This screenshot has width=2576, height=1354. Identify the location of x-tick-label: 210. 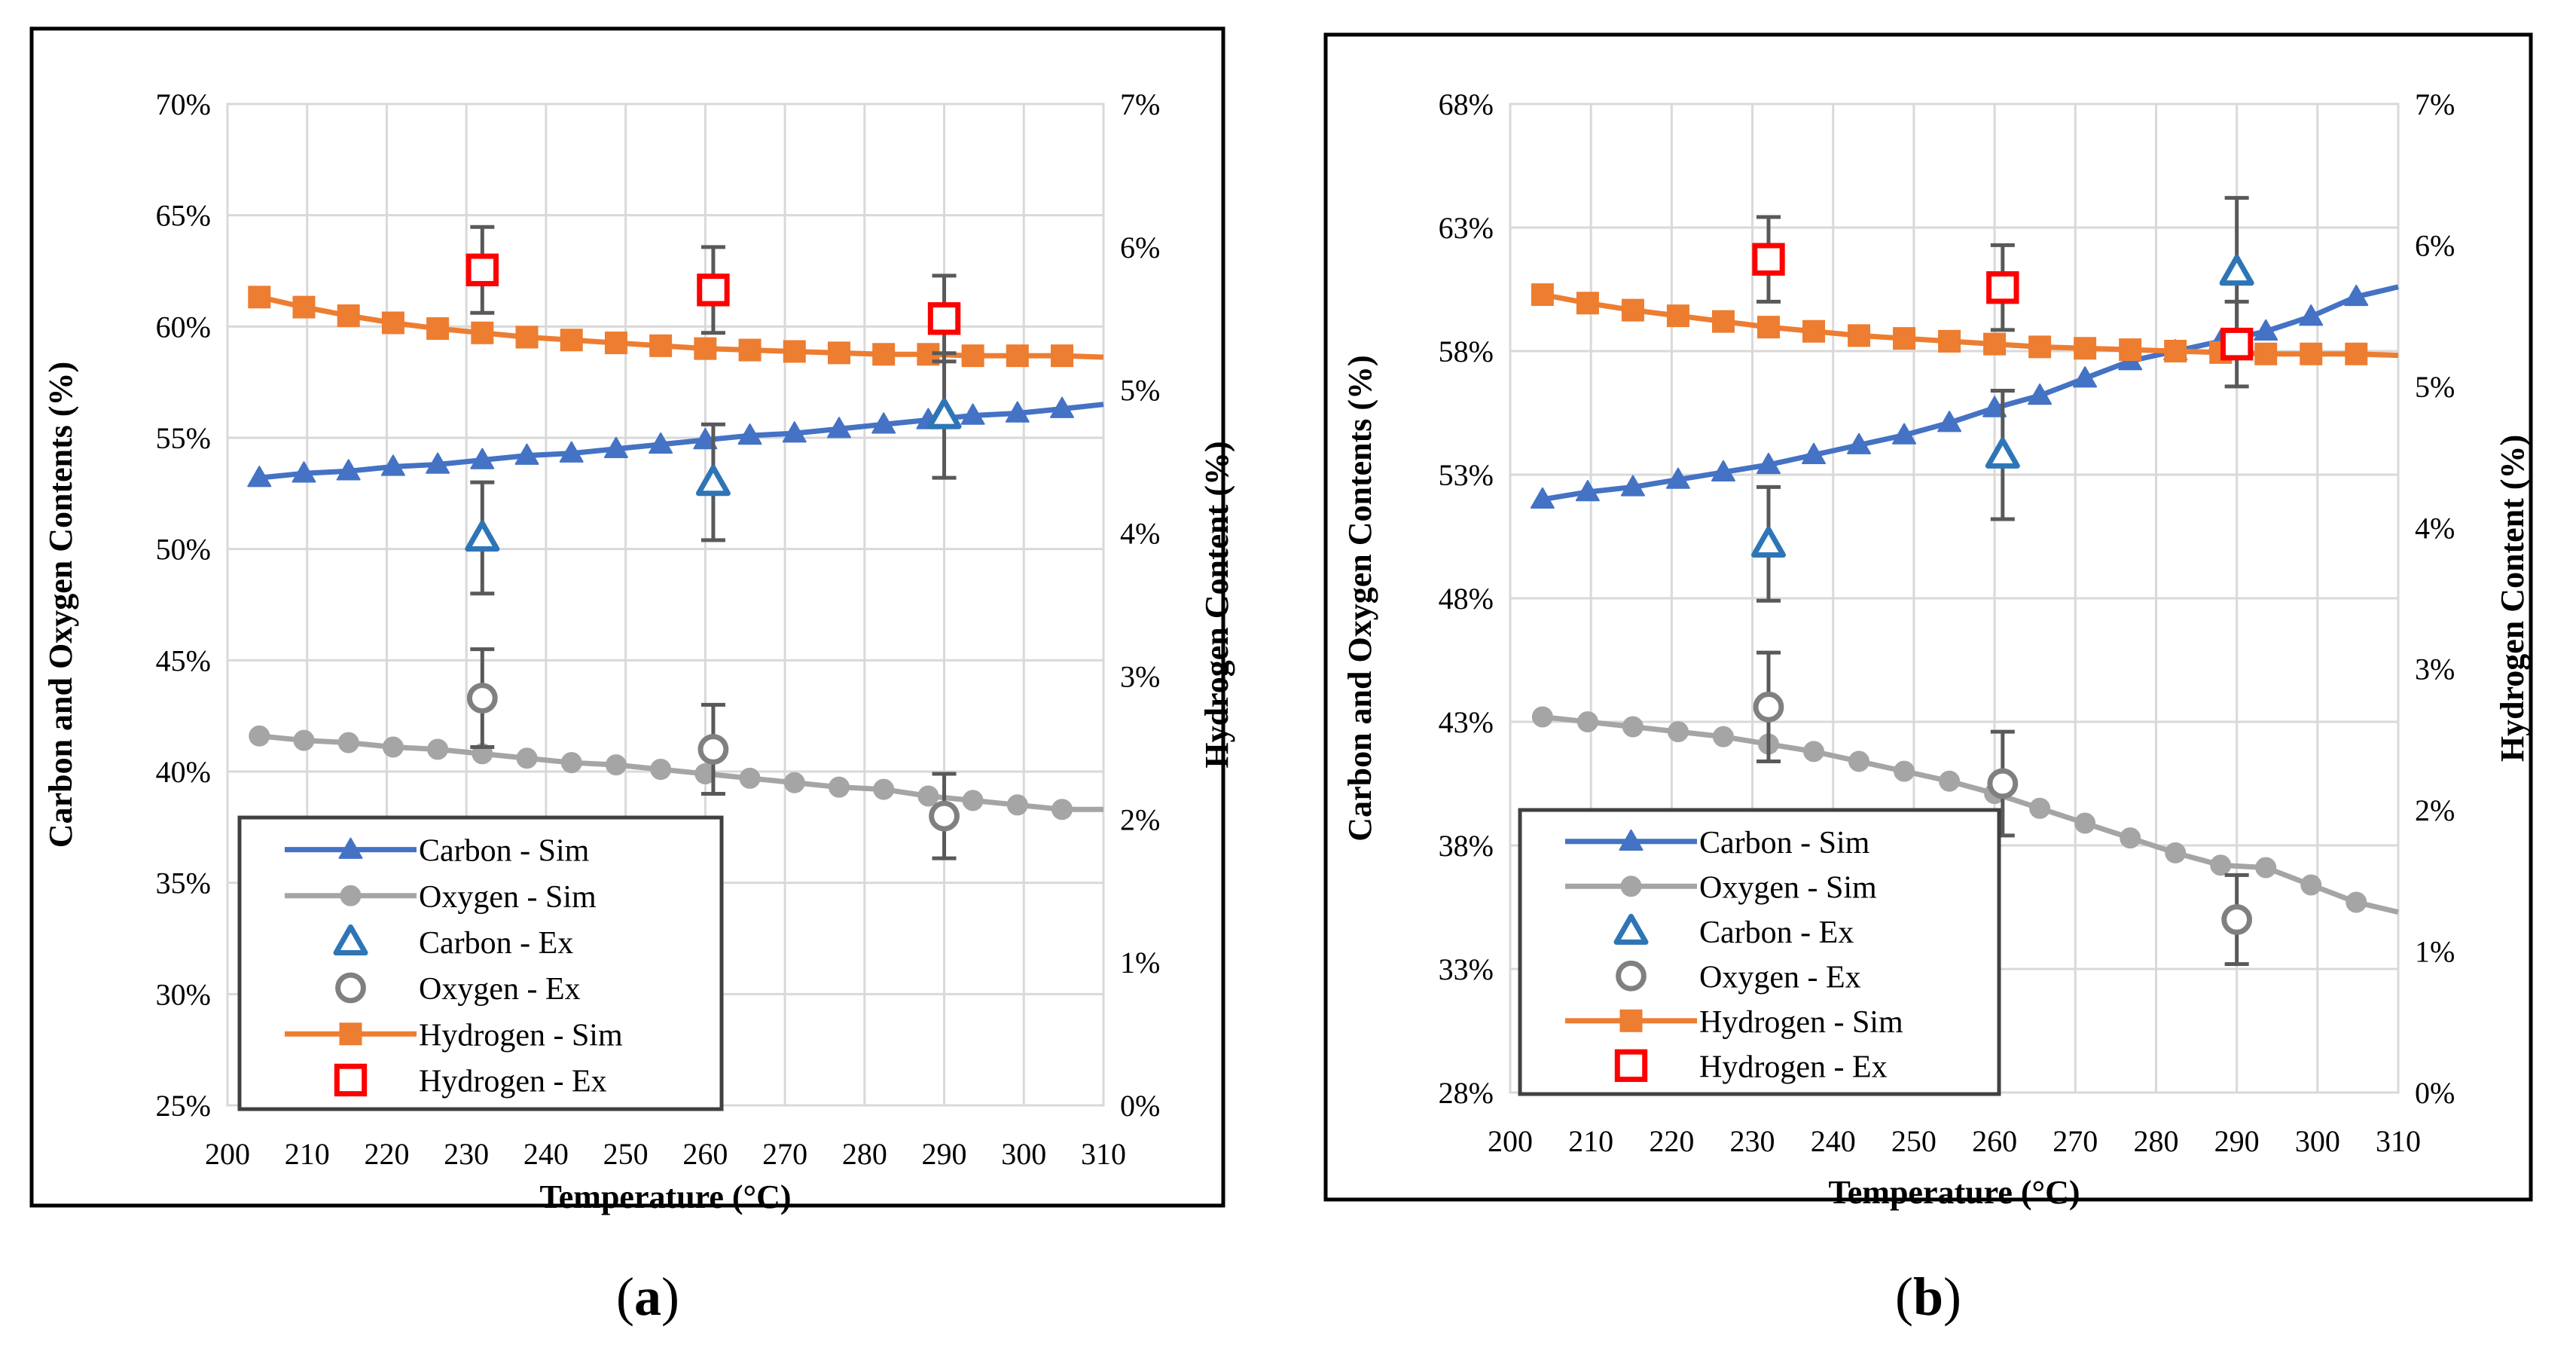
(308, 1154).